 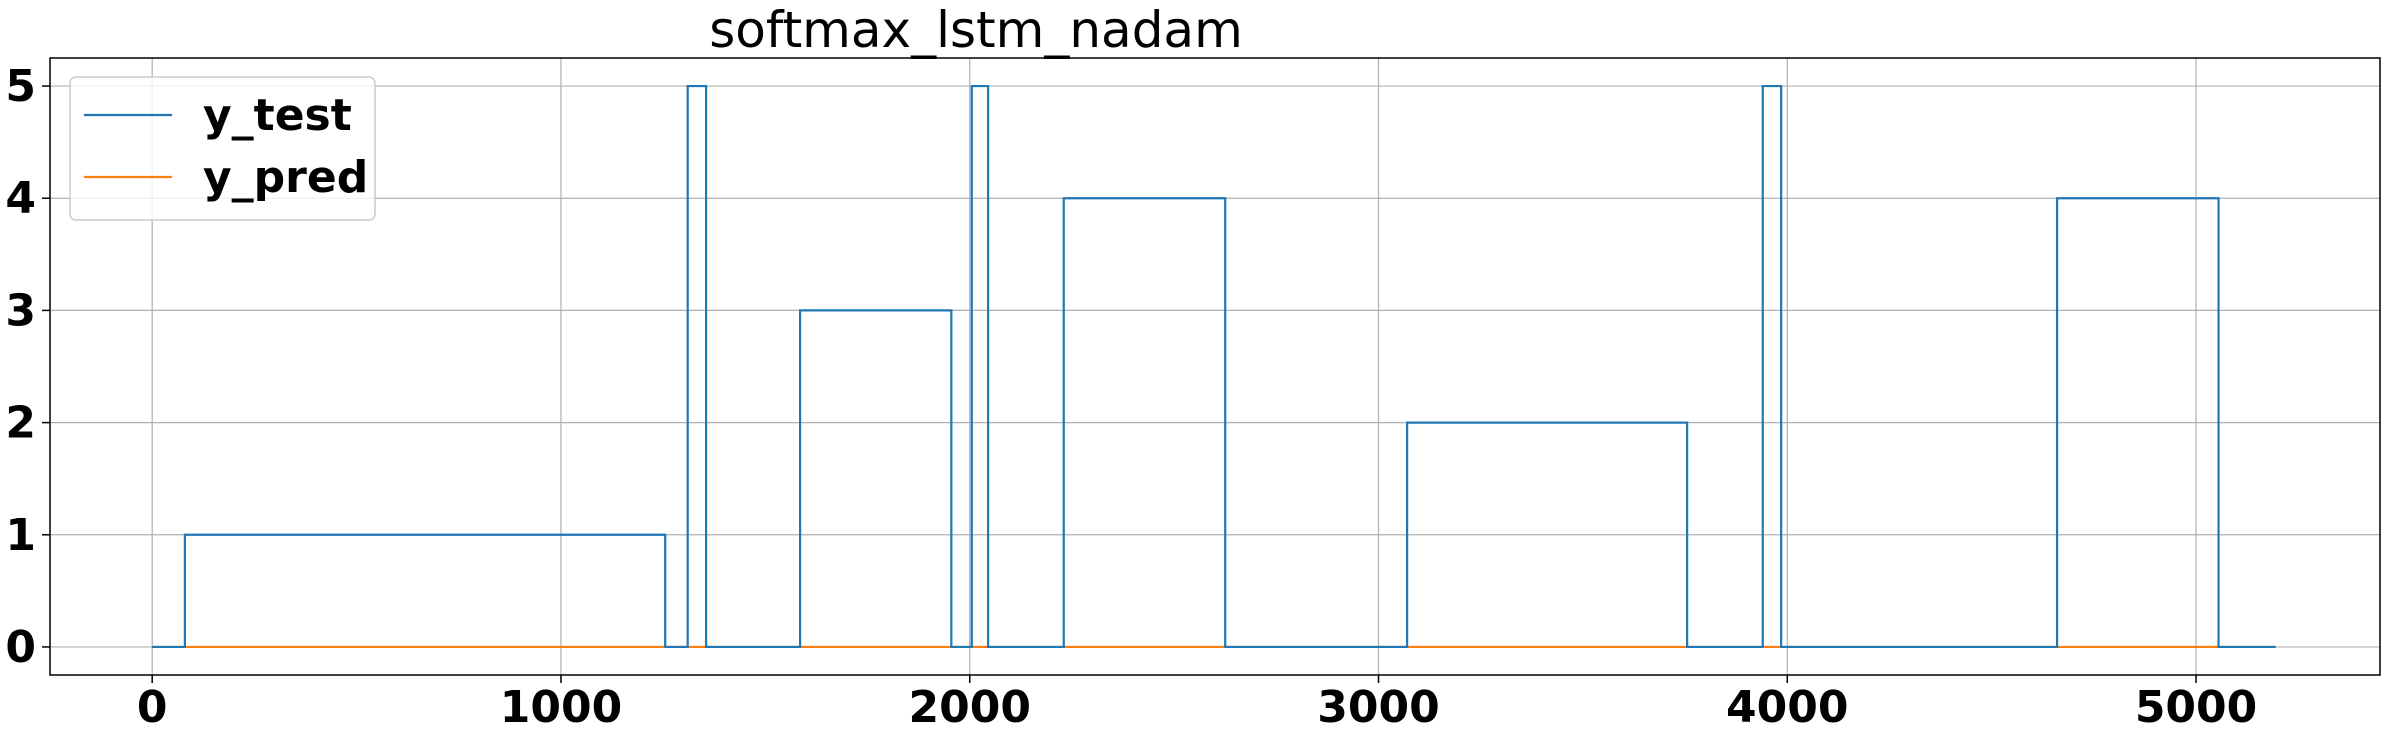 What do you see at coordinates (20, 423) in the screenshot?
I see `y-tick-label: 2` at bounding box center [20, 423].